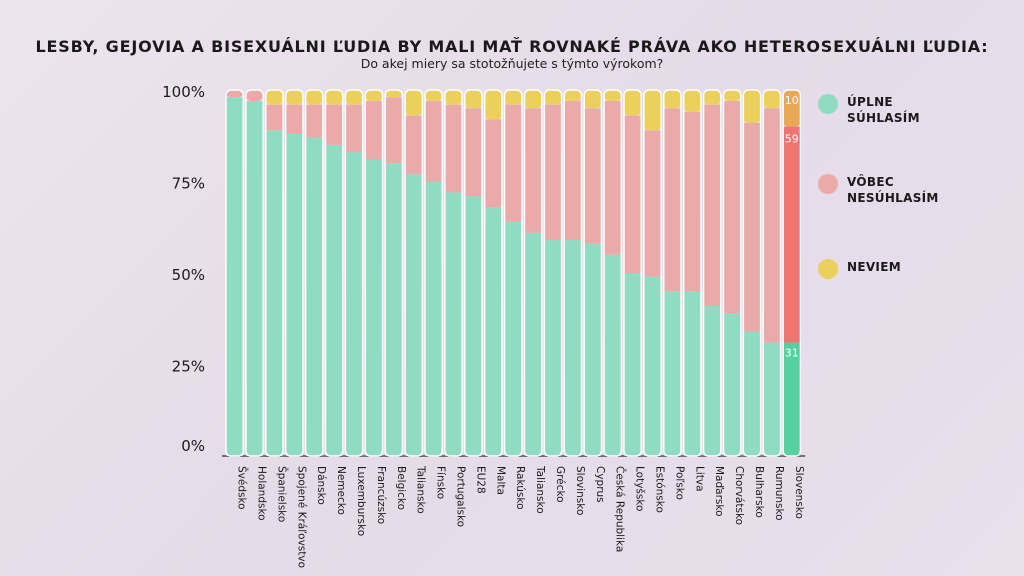 The image size is (1024, 576). I want to click on data-label: 59, so click(792, 139).